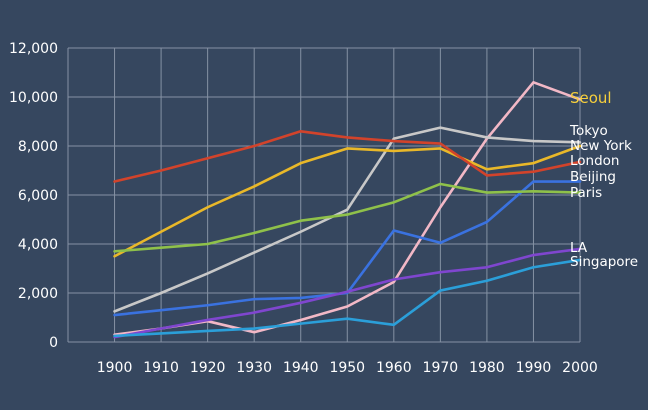  I want to click on series-line-paris, so click(347, 217).